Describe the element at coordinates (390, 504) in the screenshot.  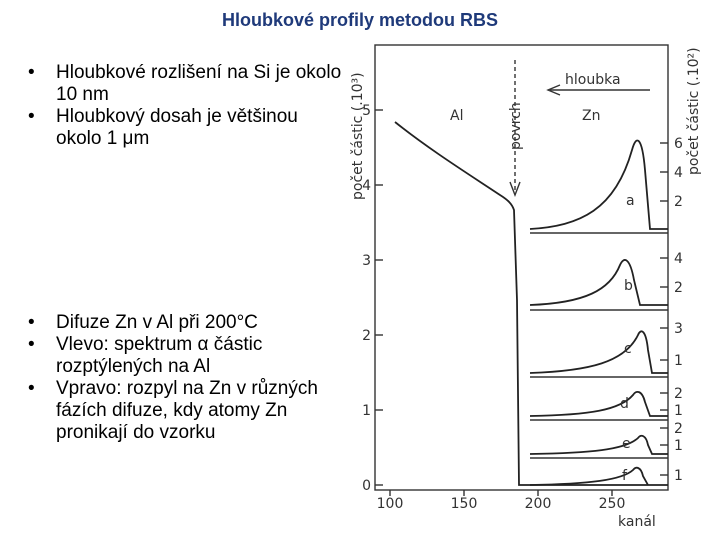
I see `x-tick-label: 100` at that location.